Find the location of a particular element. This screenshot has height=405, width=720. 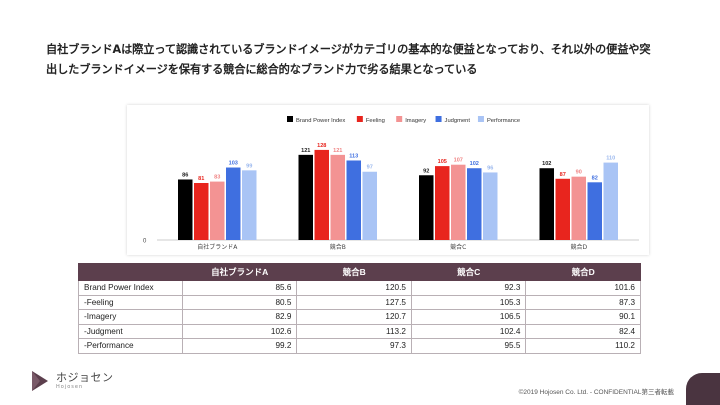

table-cell: 99.2 is located at coordinates (239, 346).